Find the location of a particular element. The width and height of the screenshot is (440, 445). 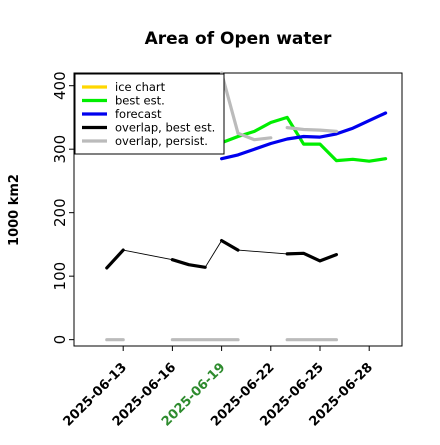

legend-label: overlap, persist. is located at coordinates (161, 141).